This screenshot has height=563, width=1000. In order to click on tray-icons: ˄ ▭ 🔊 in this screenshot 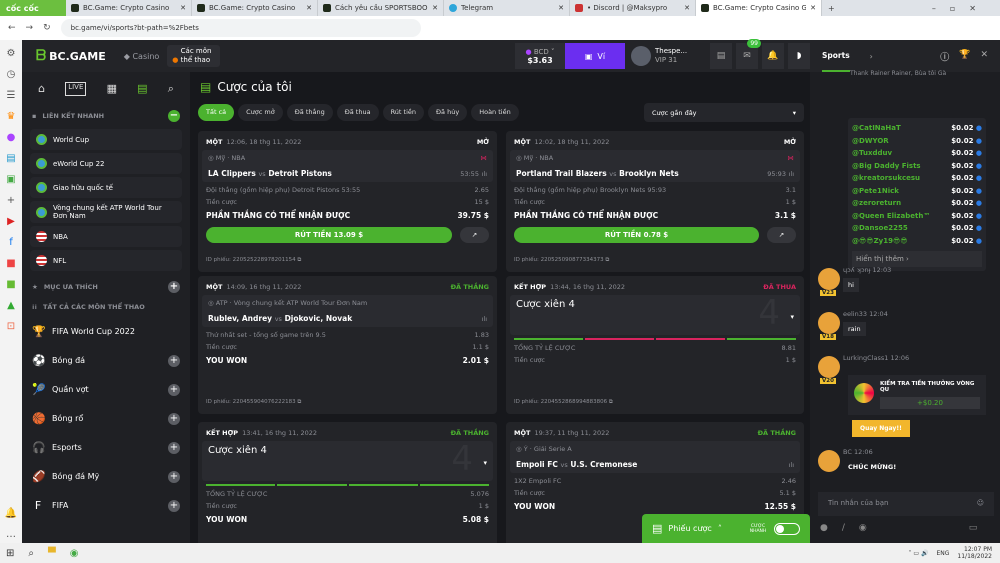, I will do `click(918, 553)`.